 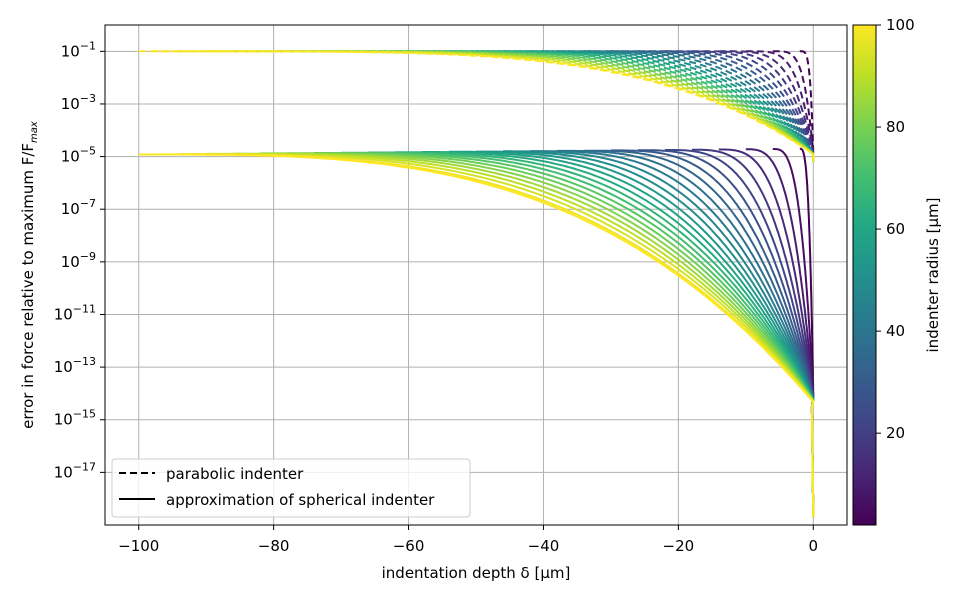 I want to click on x-axis-ticks: −100 −80 −60 −40 −20 0, so click(x=468, y=540).